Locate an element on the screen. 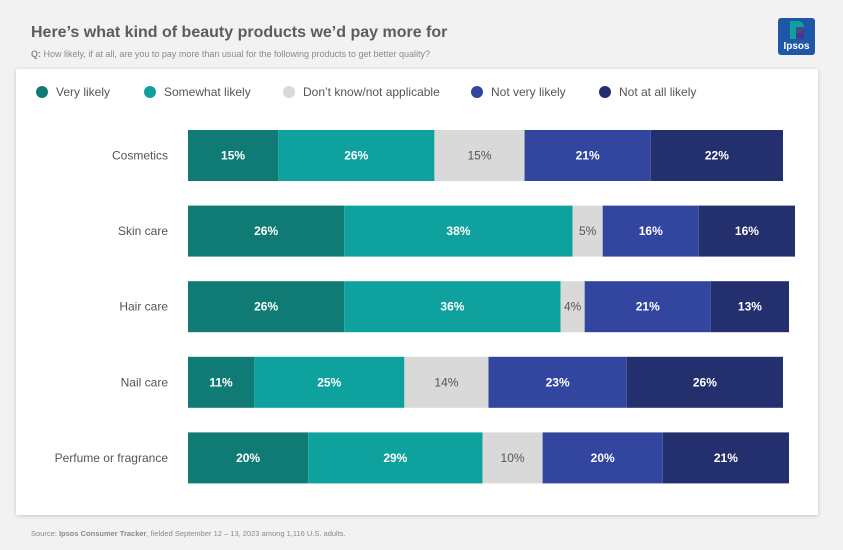 The width and height of the screenshot is (843, 550). source-prefix: Source: is located at coordinates (45, 533).